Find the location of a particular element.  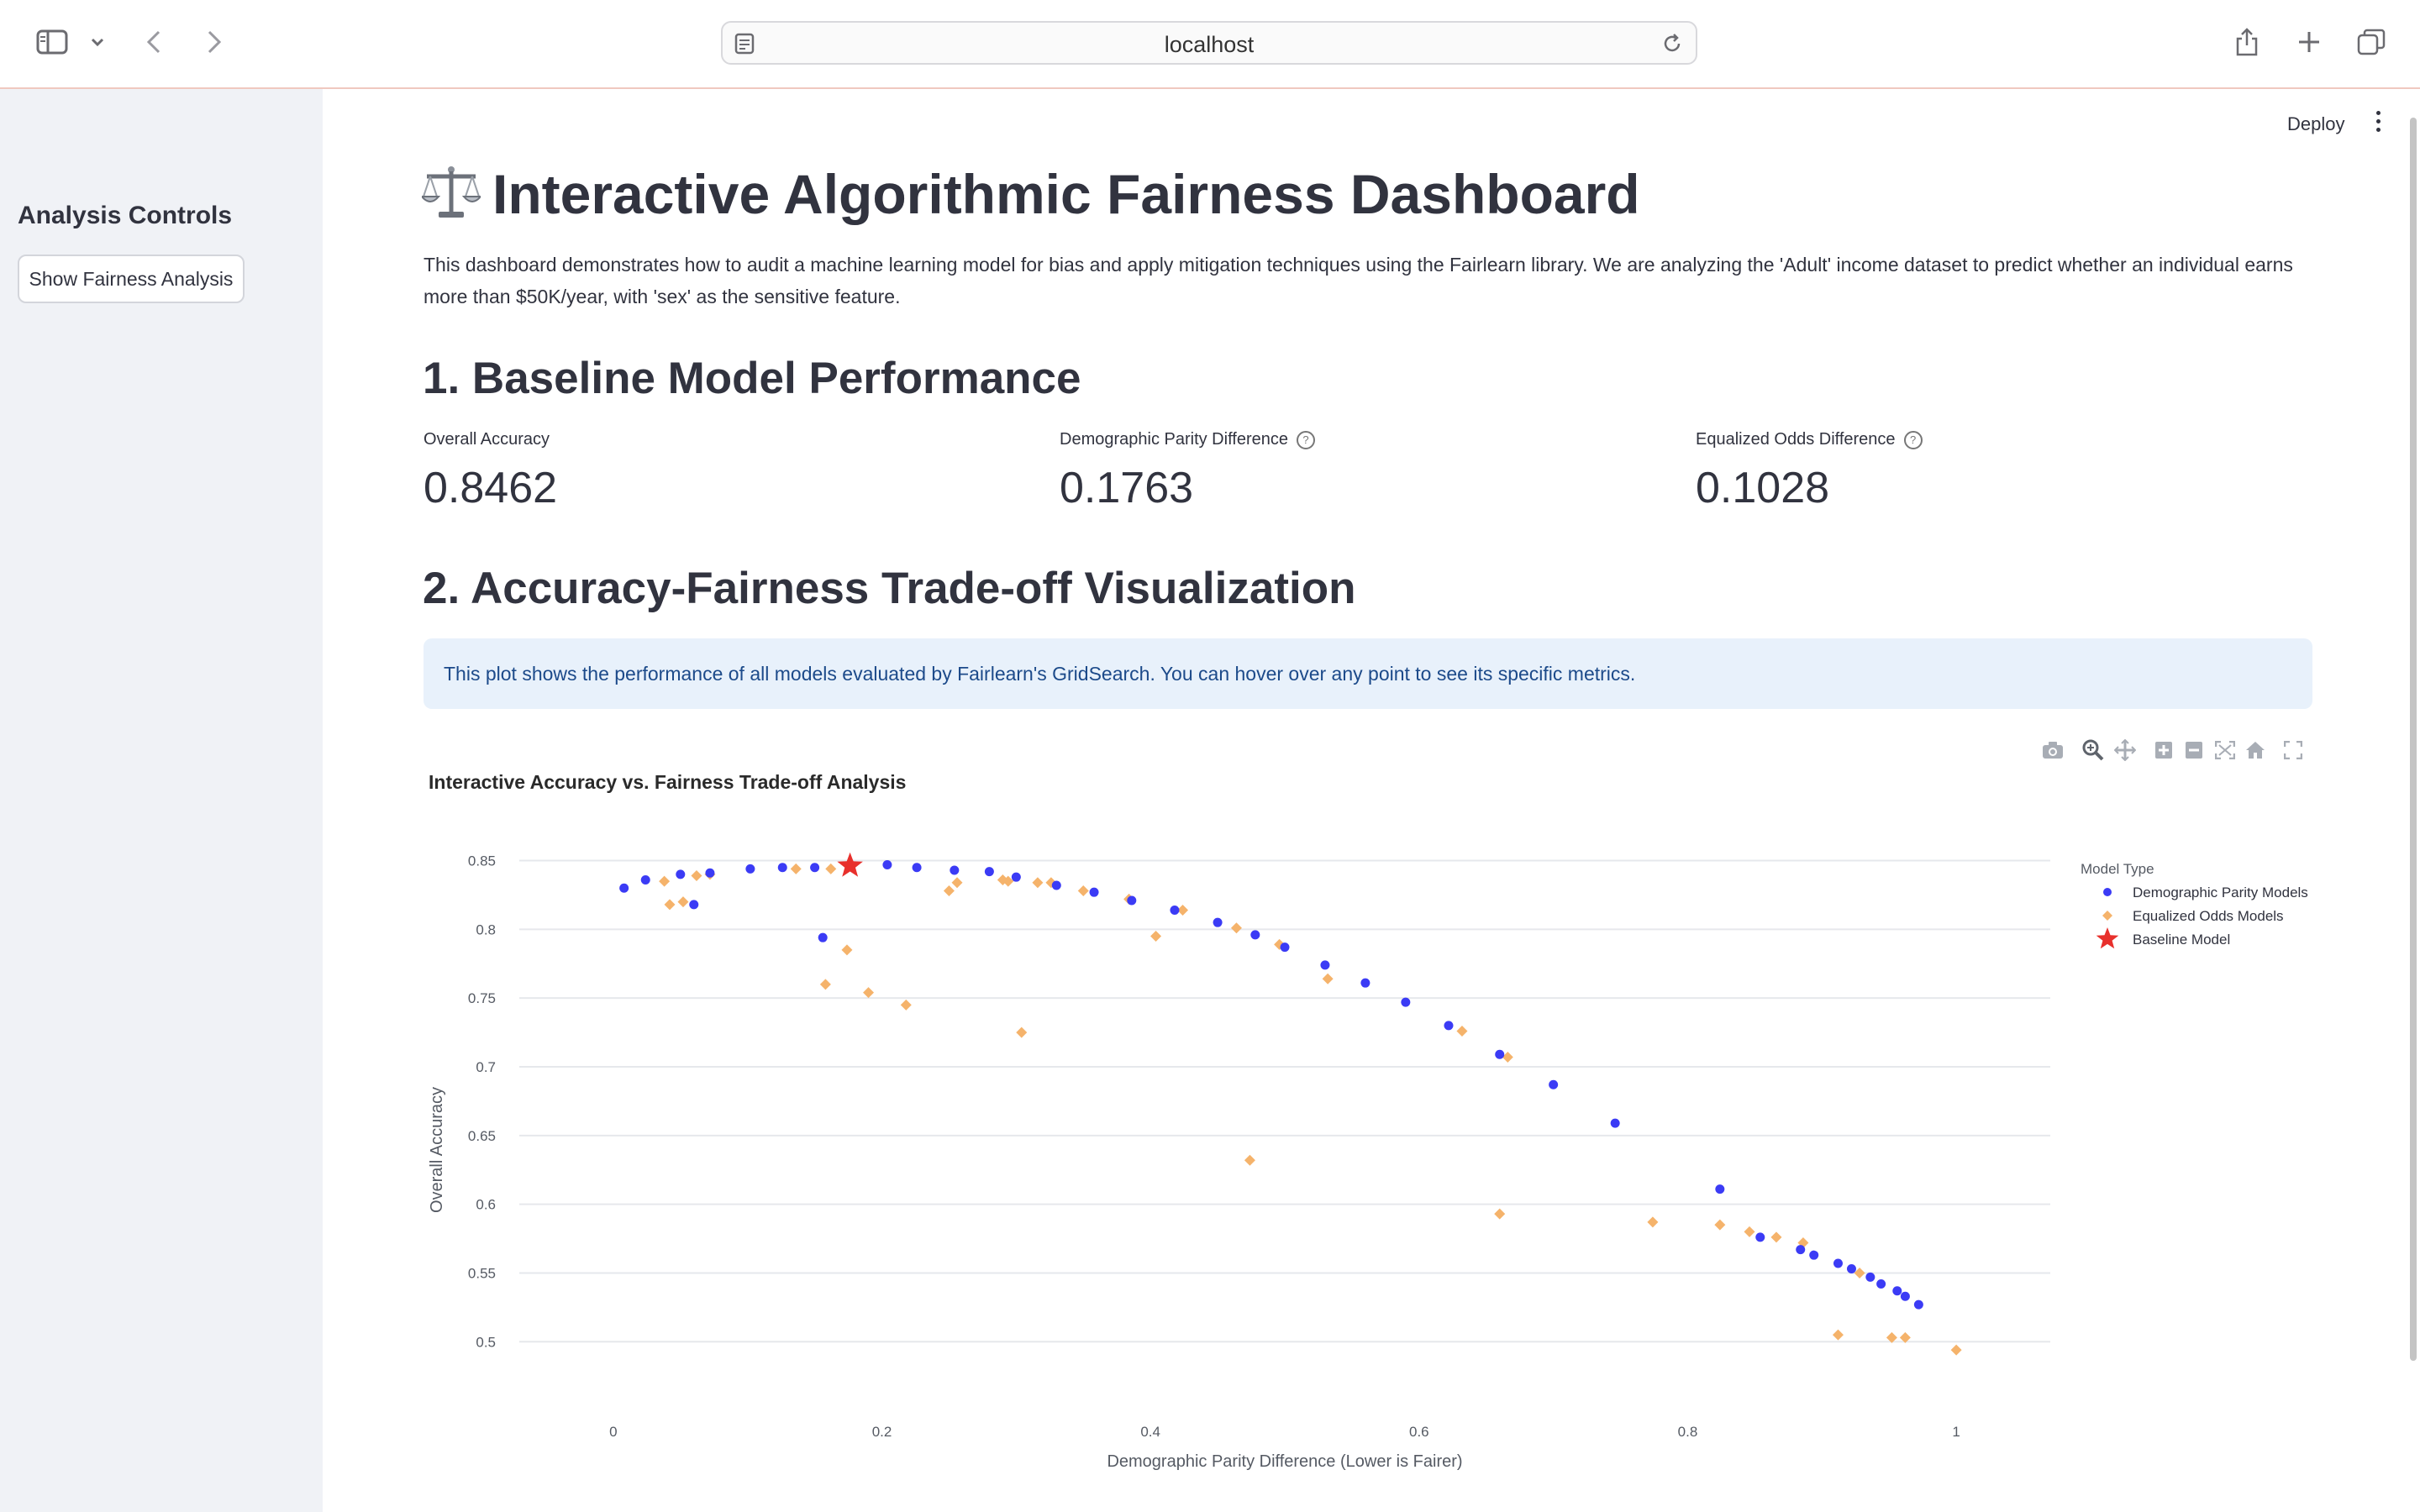

more-options-icon is located at coordinates (2379, 123).